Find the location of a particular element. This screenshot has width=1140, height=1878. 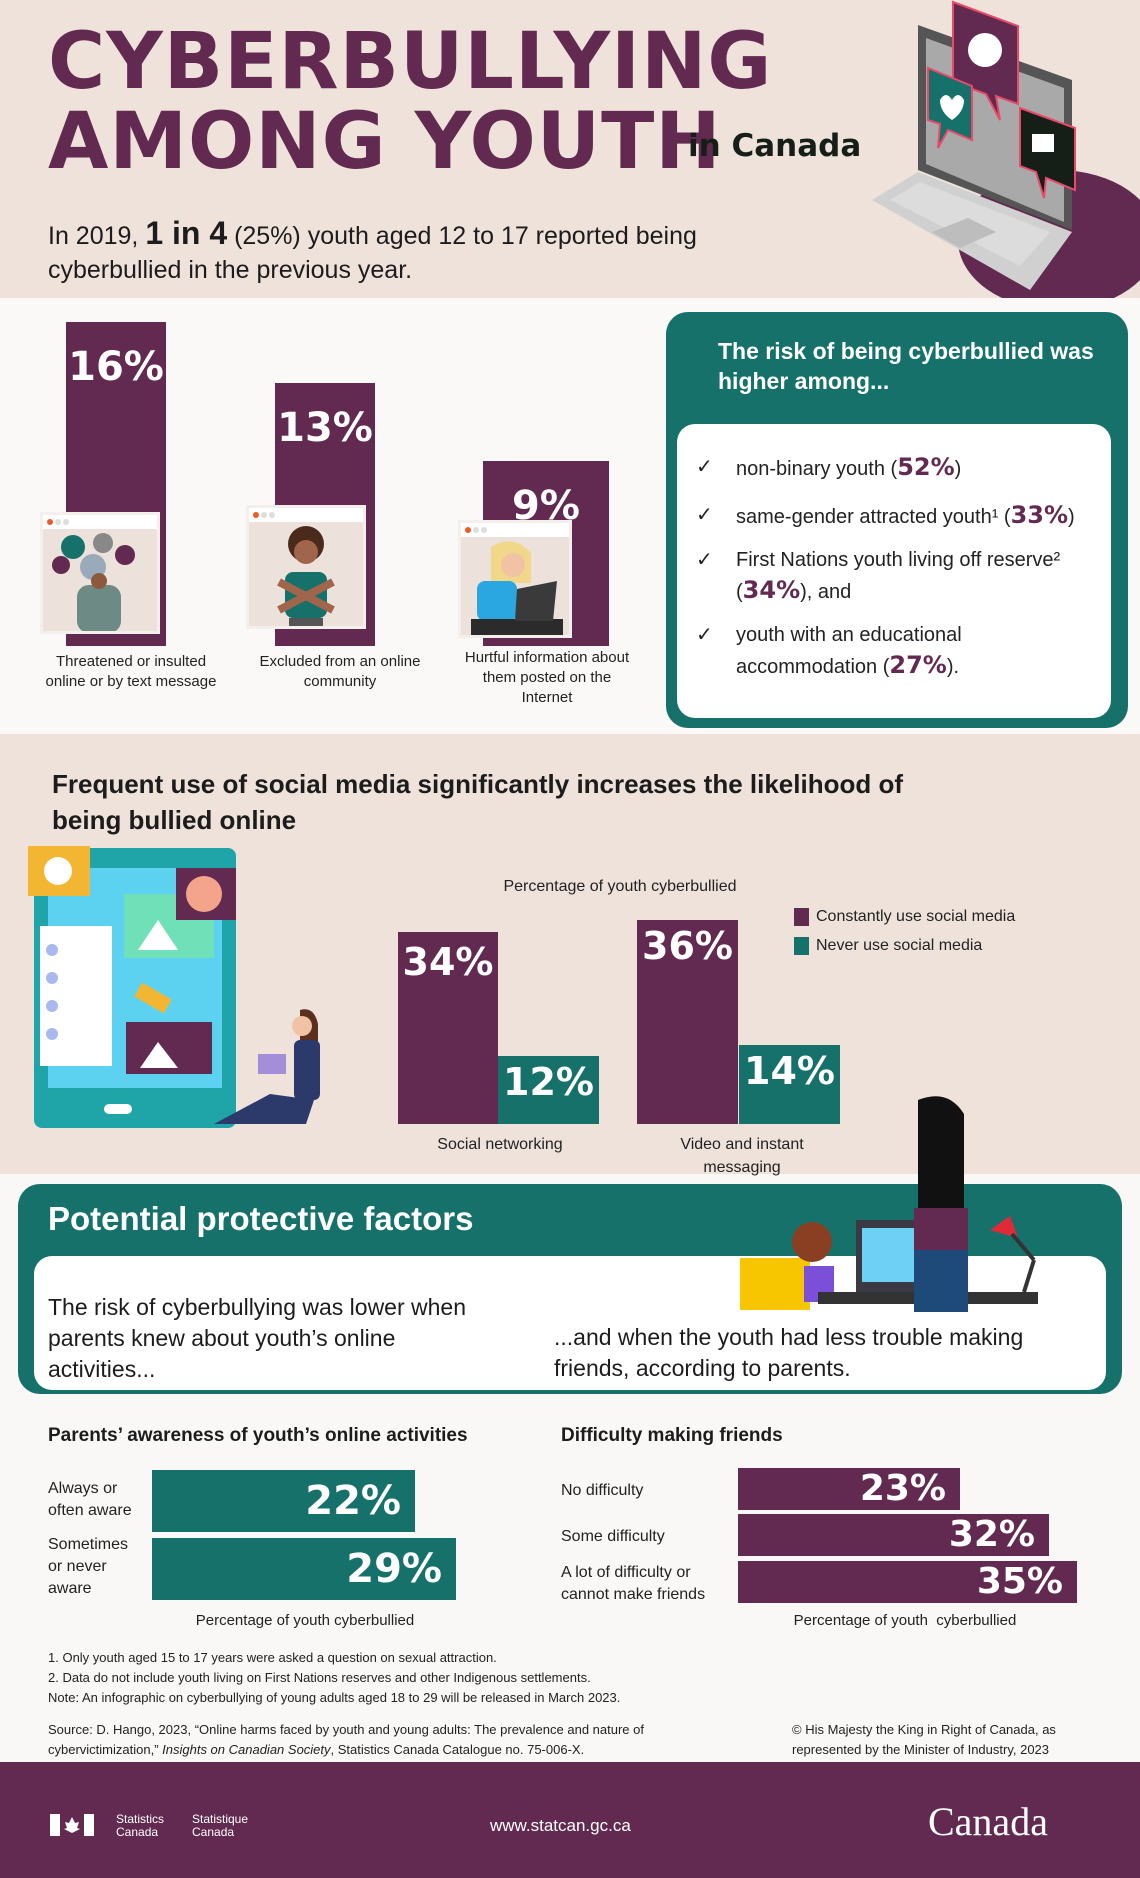

friends-title: Difficulty making friends is located at coordinates (672, 1435).